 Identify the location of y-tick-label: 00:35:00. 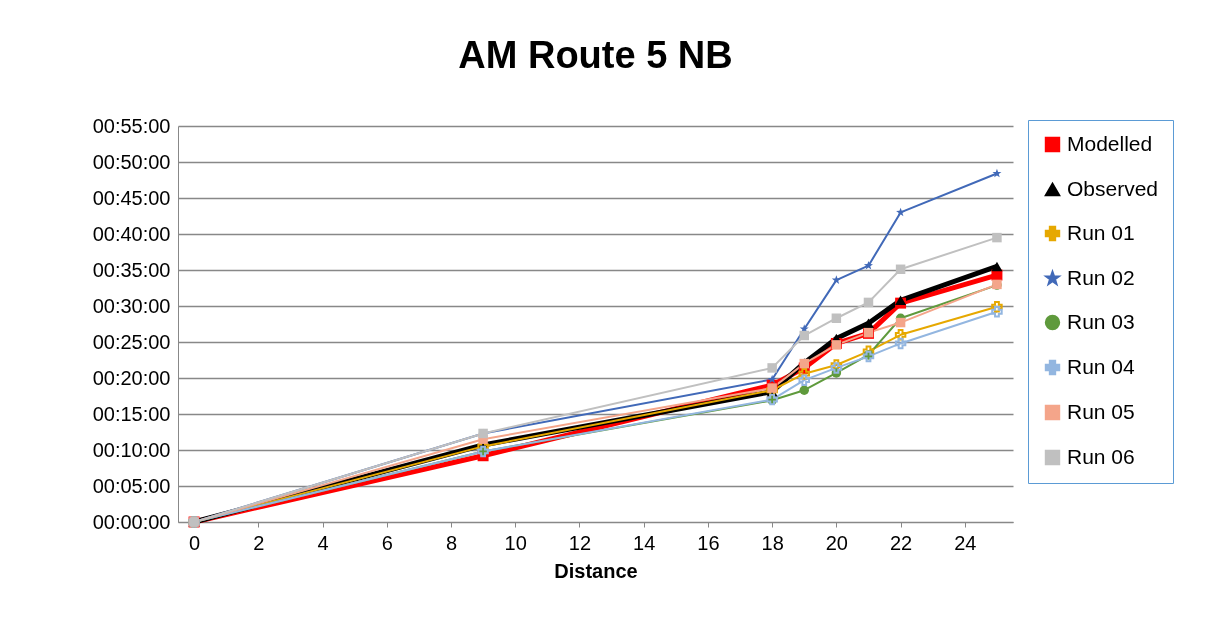
(131, 269).